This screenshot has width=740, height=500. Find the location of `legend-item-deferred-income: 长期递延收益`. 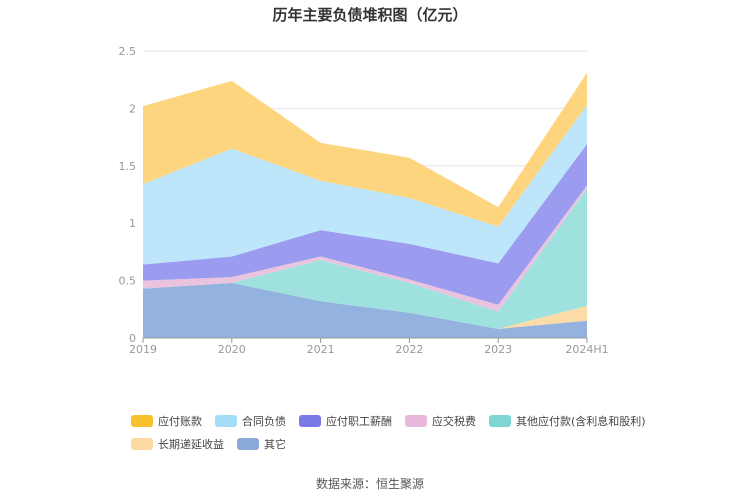

legend-item-deferred-income: 长期递延收益 is located at coordinates (177, 444).